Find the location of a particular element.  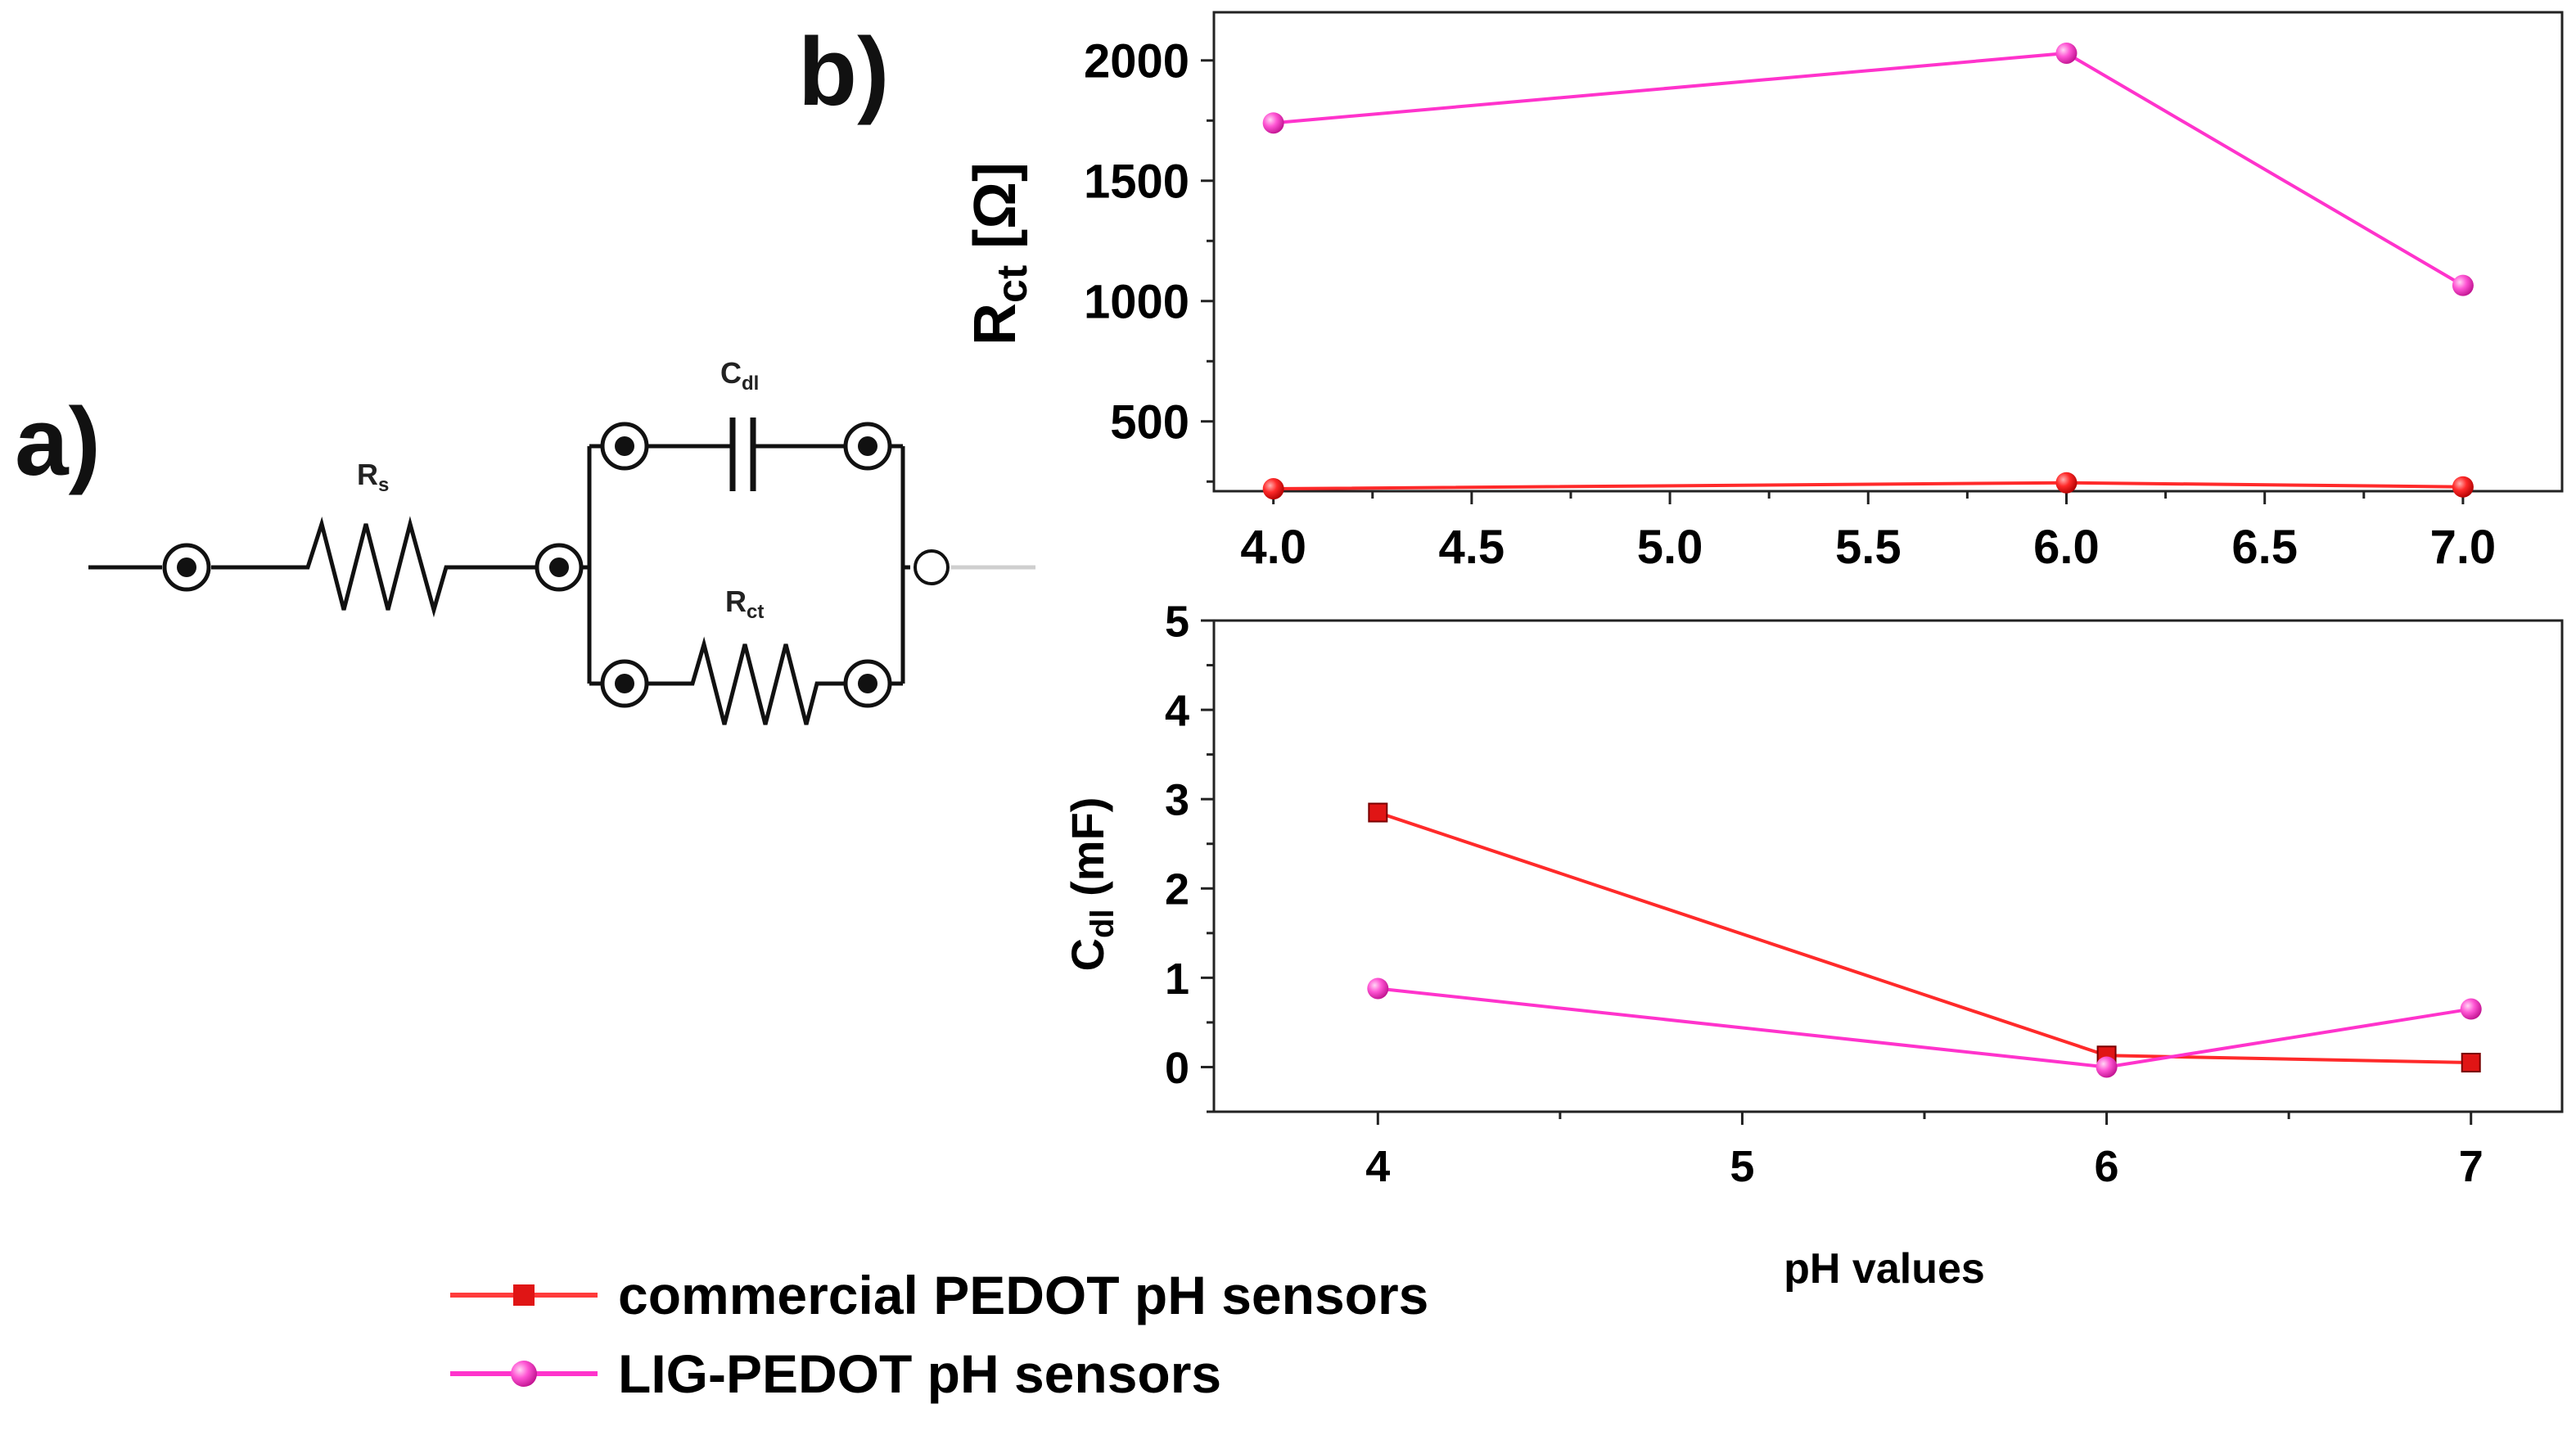

cdl-series is located at coordinates (1924, 940).